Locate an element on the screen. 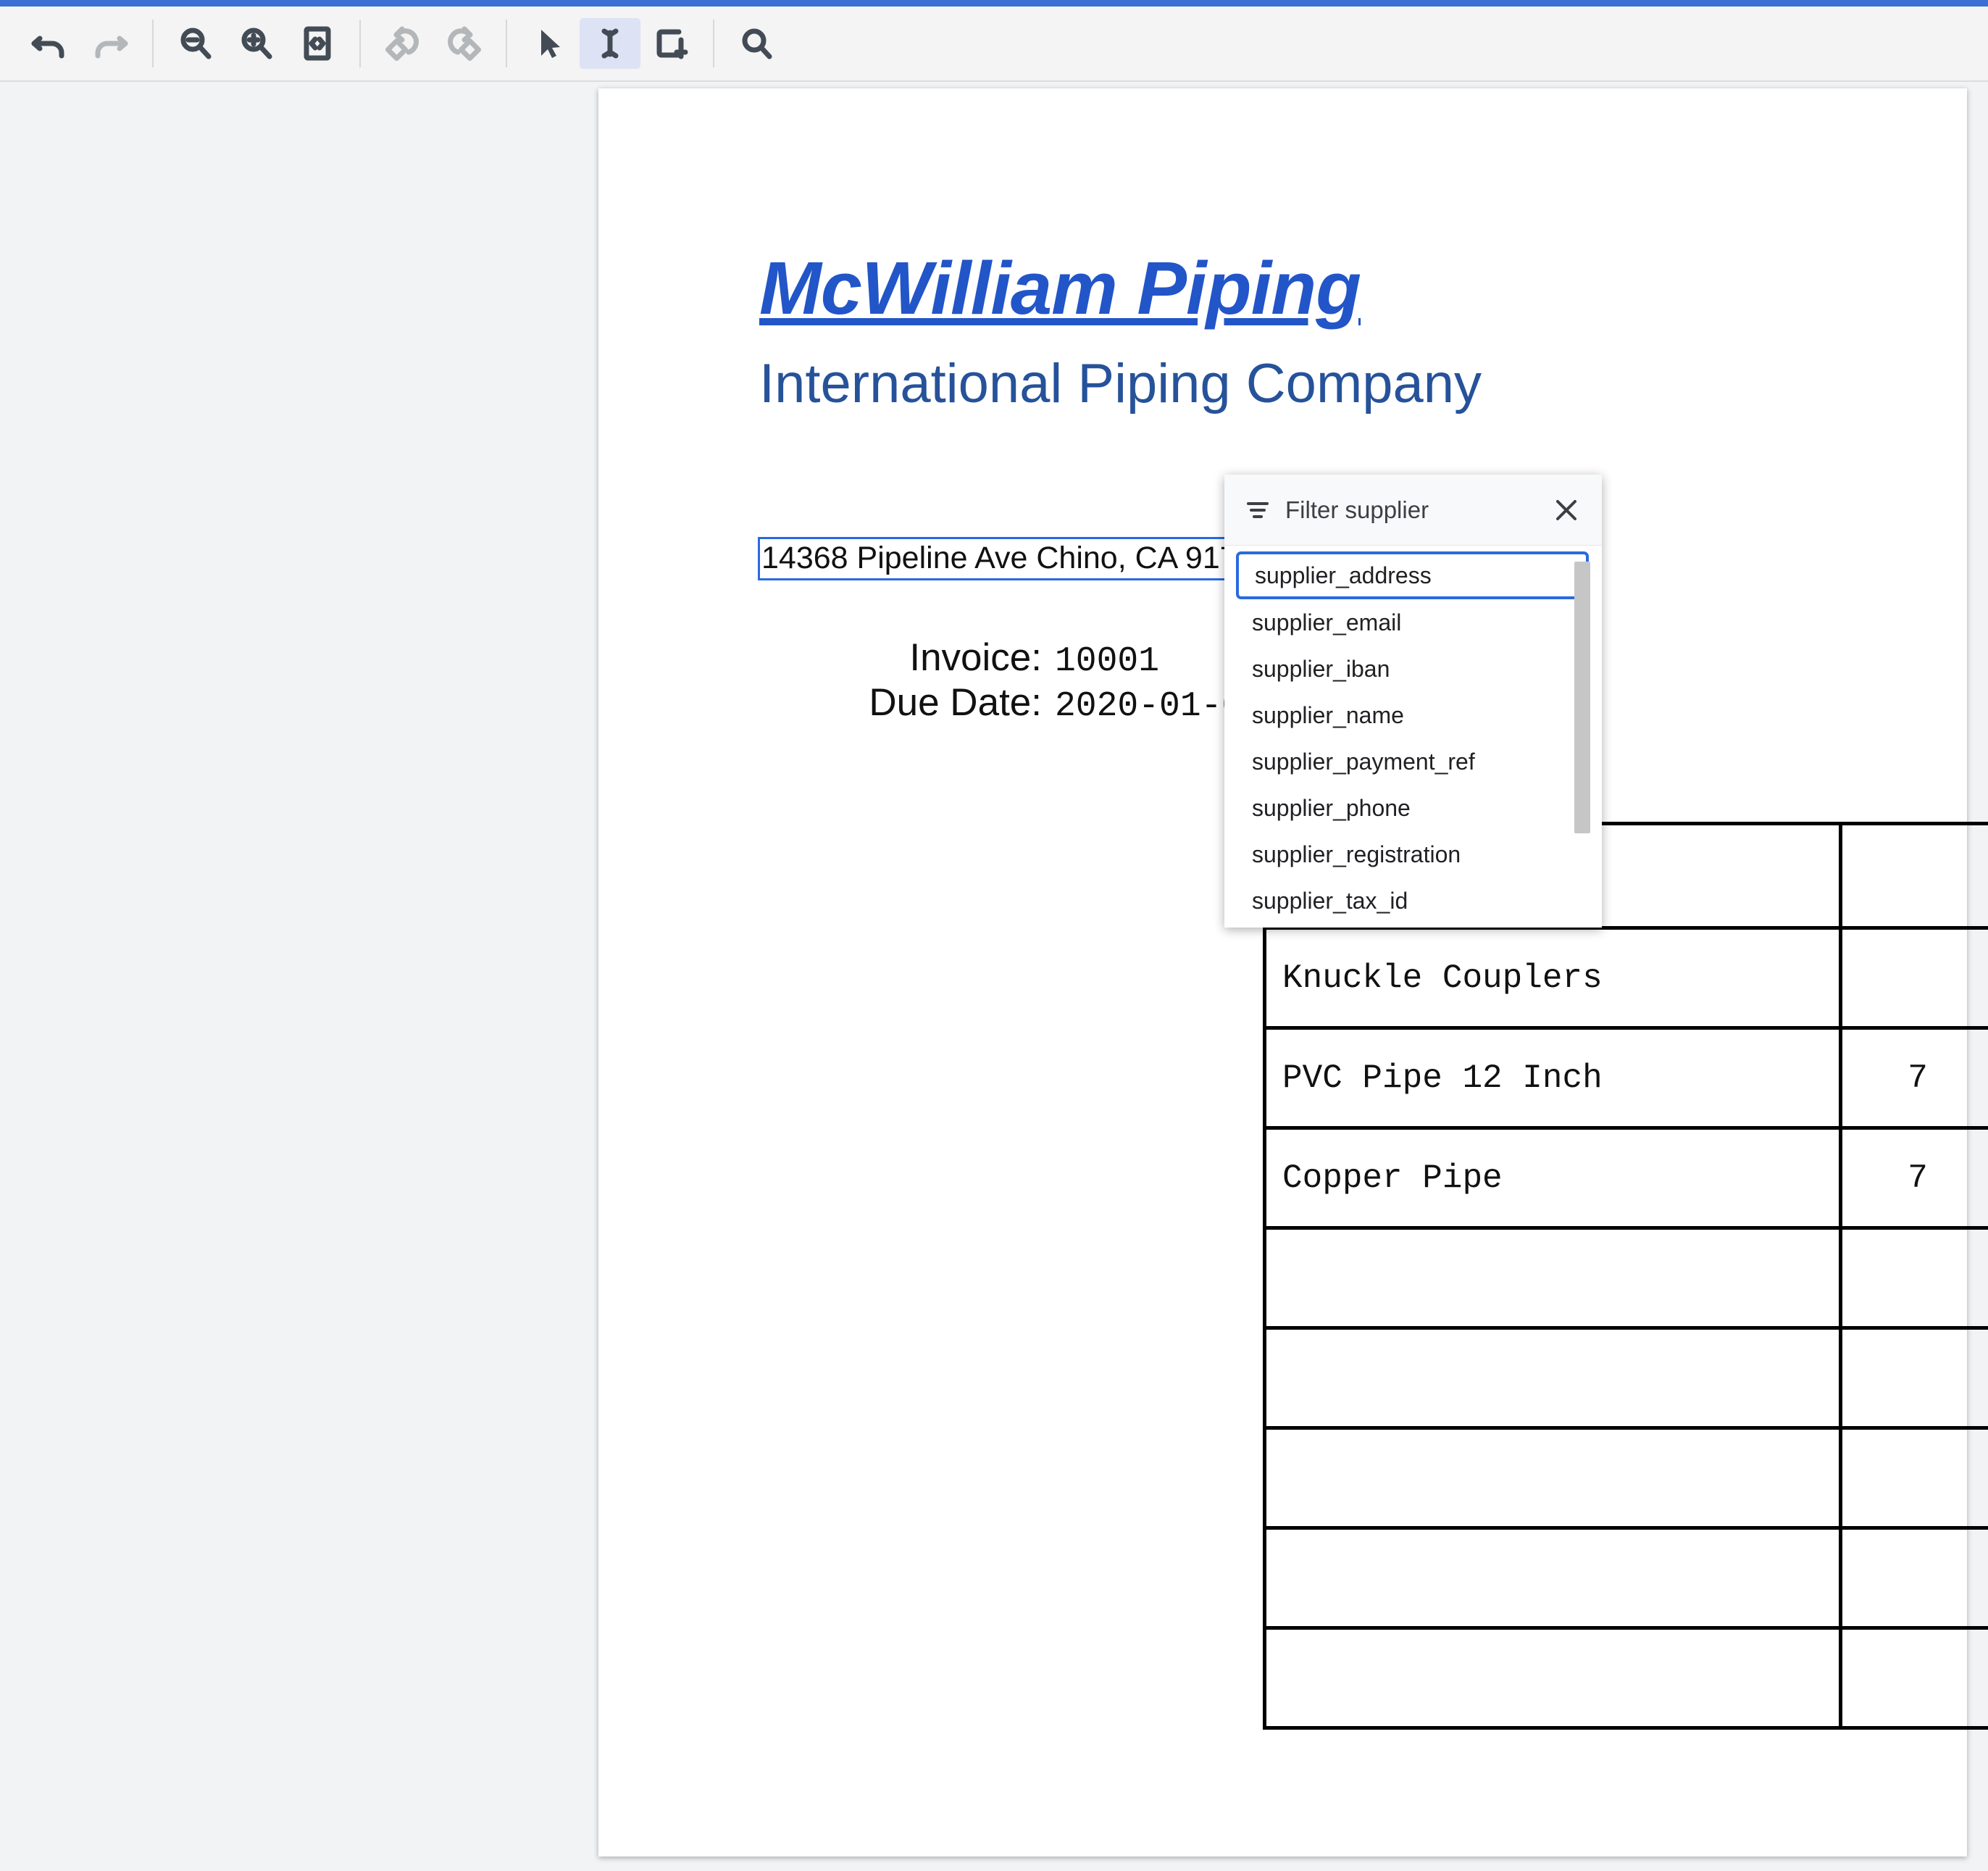 The width and height of the screenshot is (1988, 1871). rotate-cw-icon is located at coordinates (465, 44).